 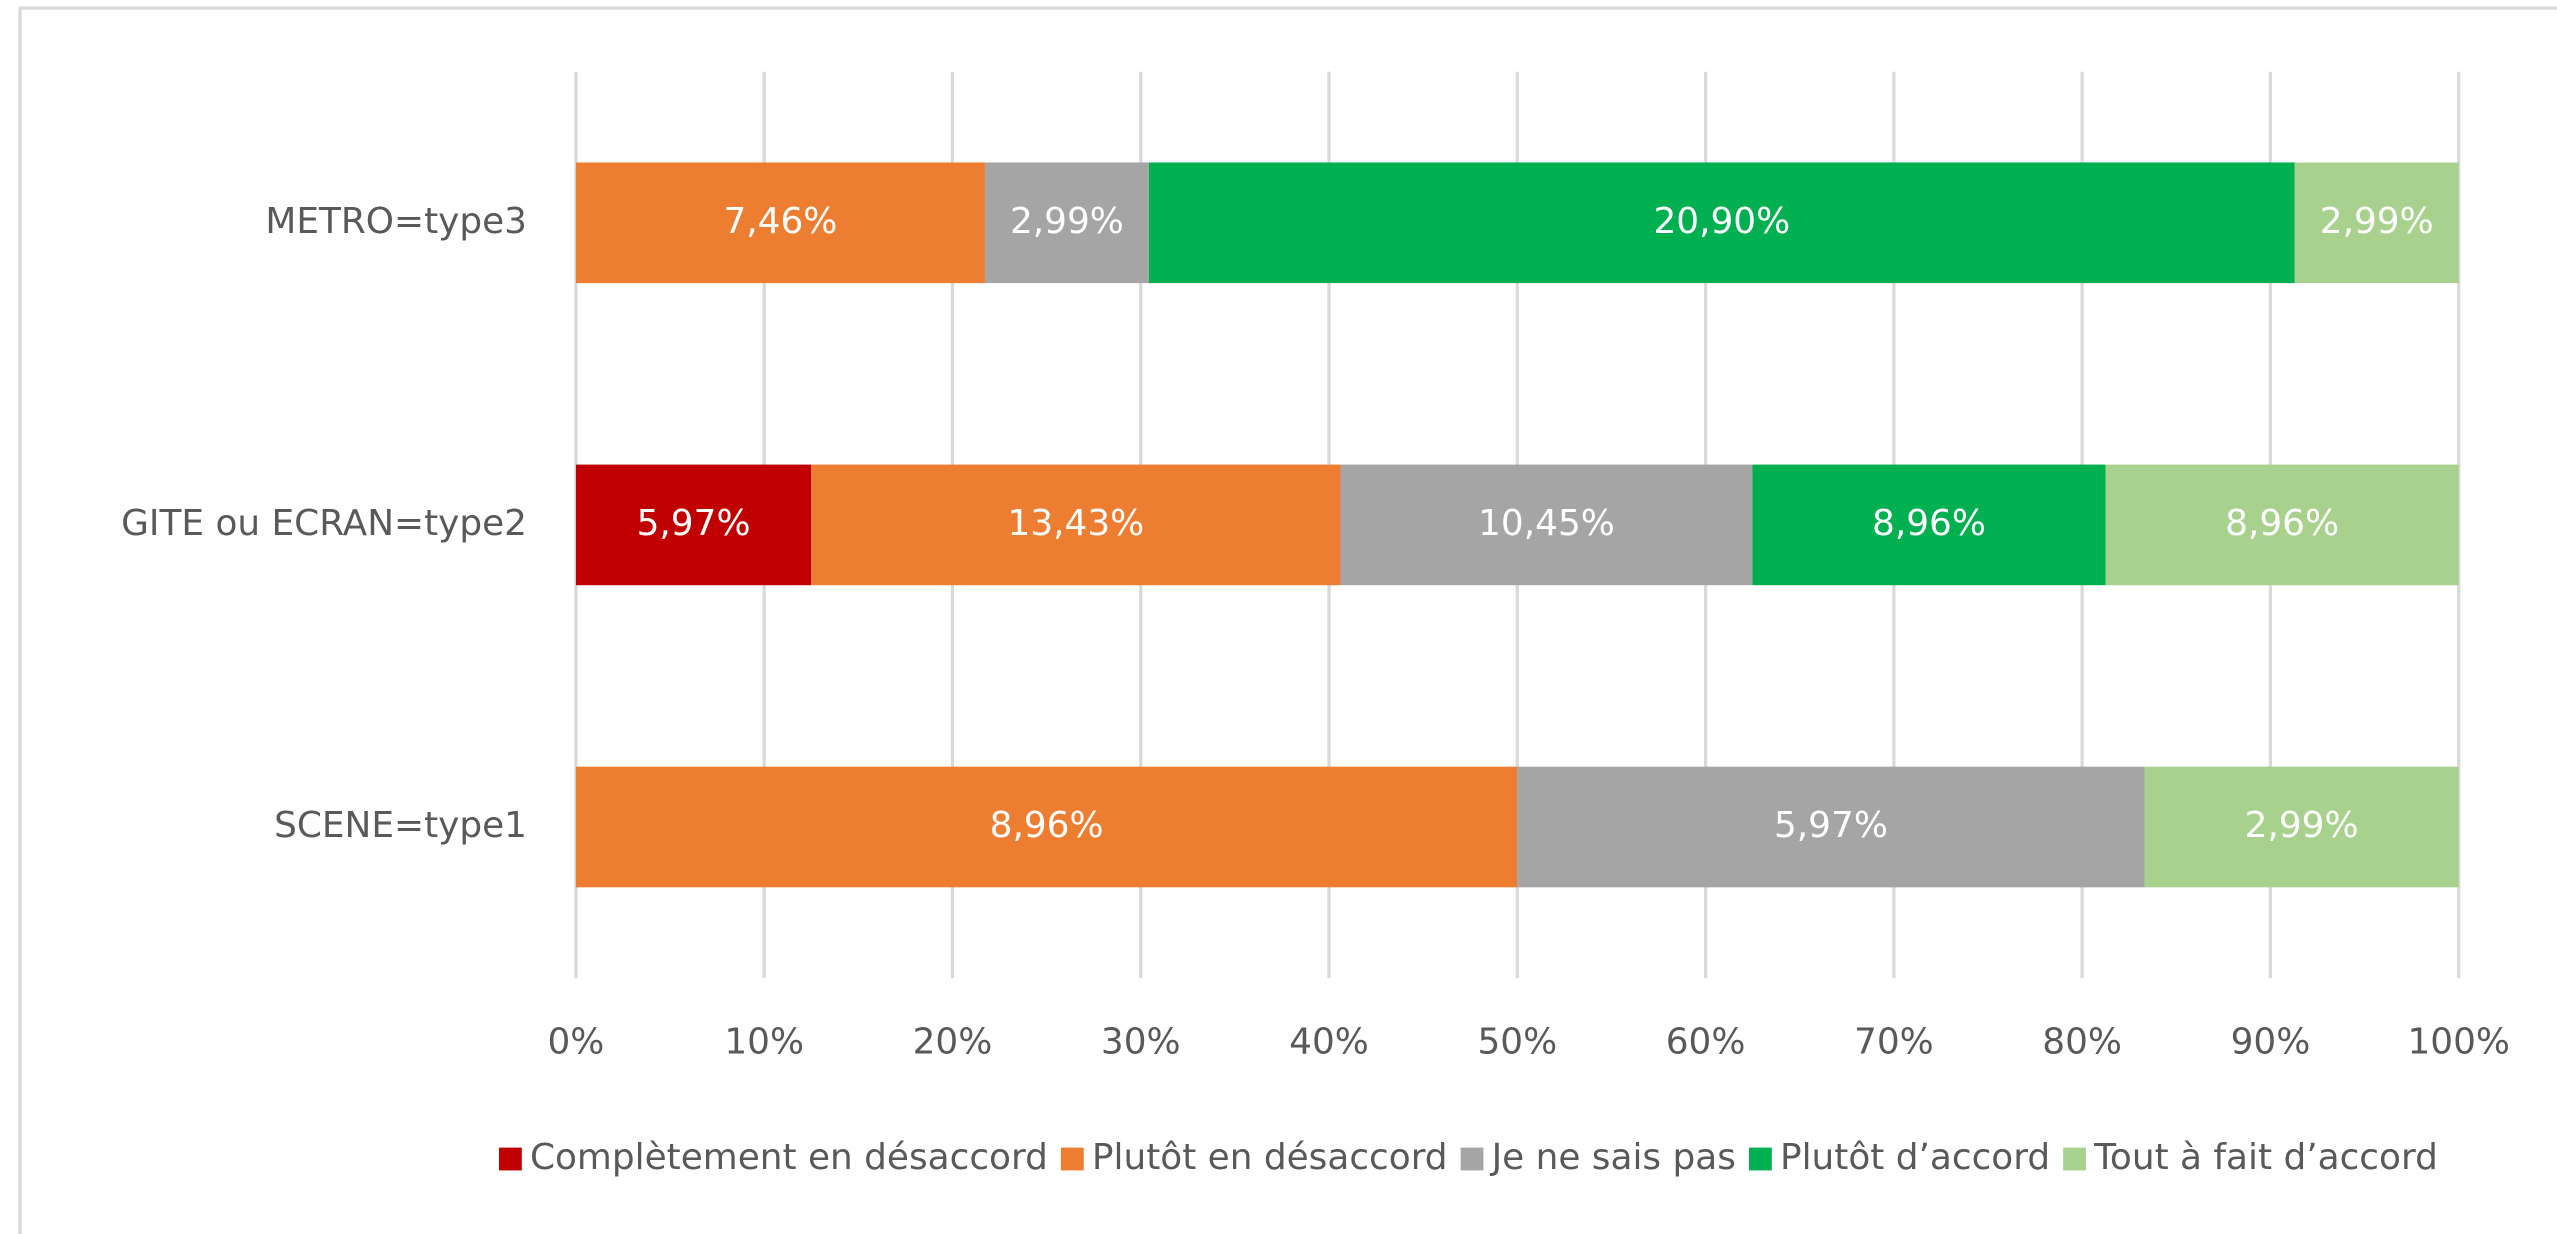 What do you see at coordinates (1329, 1041) in the screenshot?
I see `x-tick-label: 40%` at bounding box center [1329, 1041].